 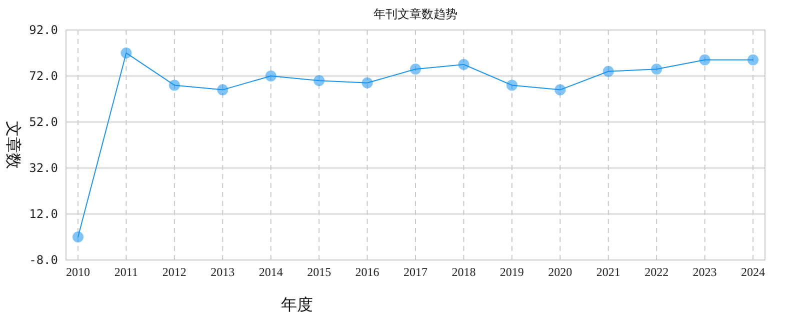 I want to click on x-tick-label: 2021, so click(x=608, y=272).